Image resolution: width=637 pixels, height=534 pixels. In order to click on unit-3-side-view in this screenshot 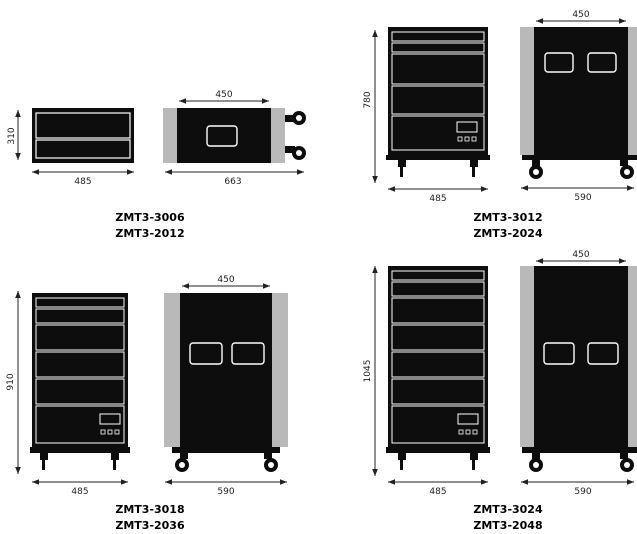, I will do `click(226, 382)`.